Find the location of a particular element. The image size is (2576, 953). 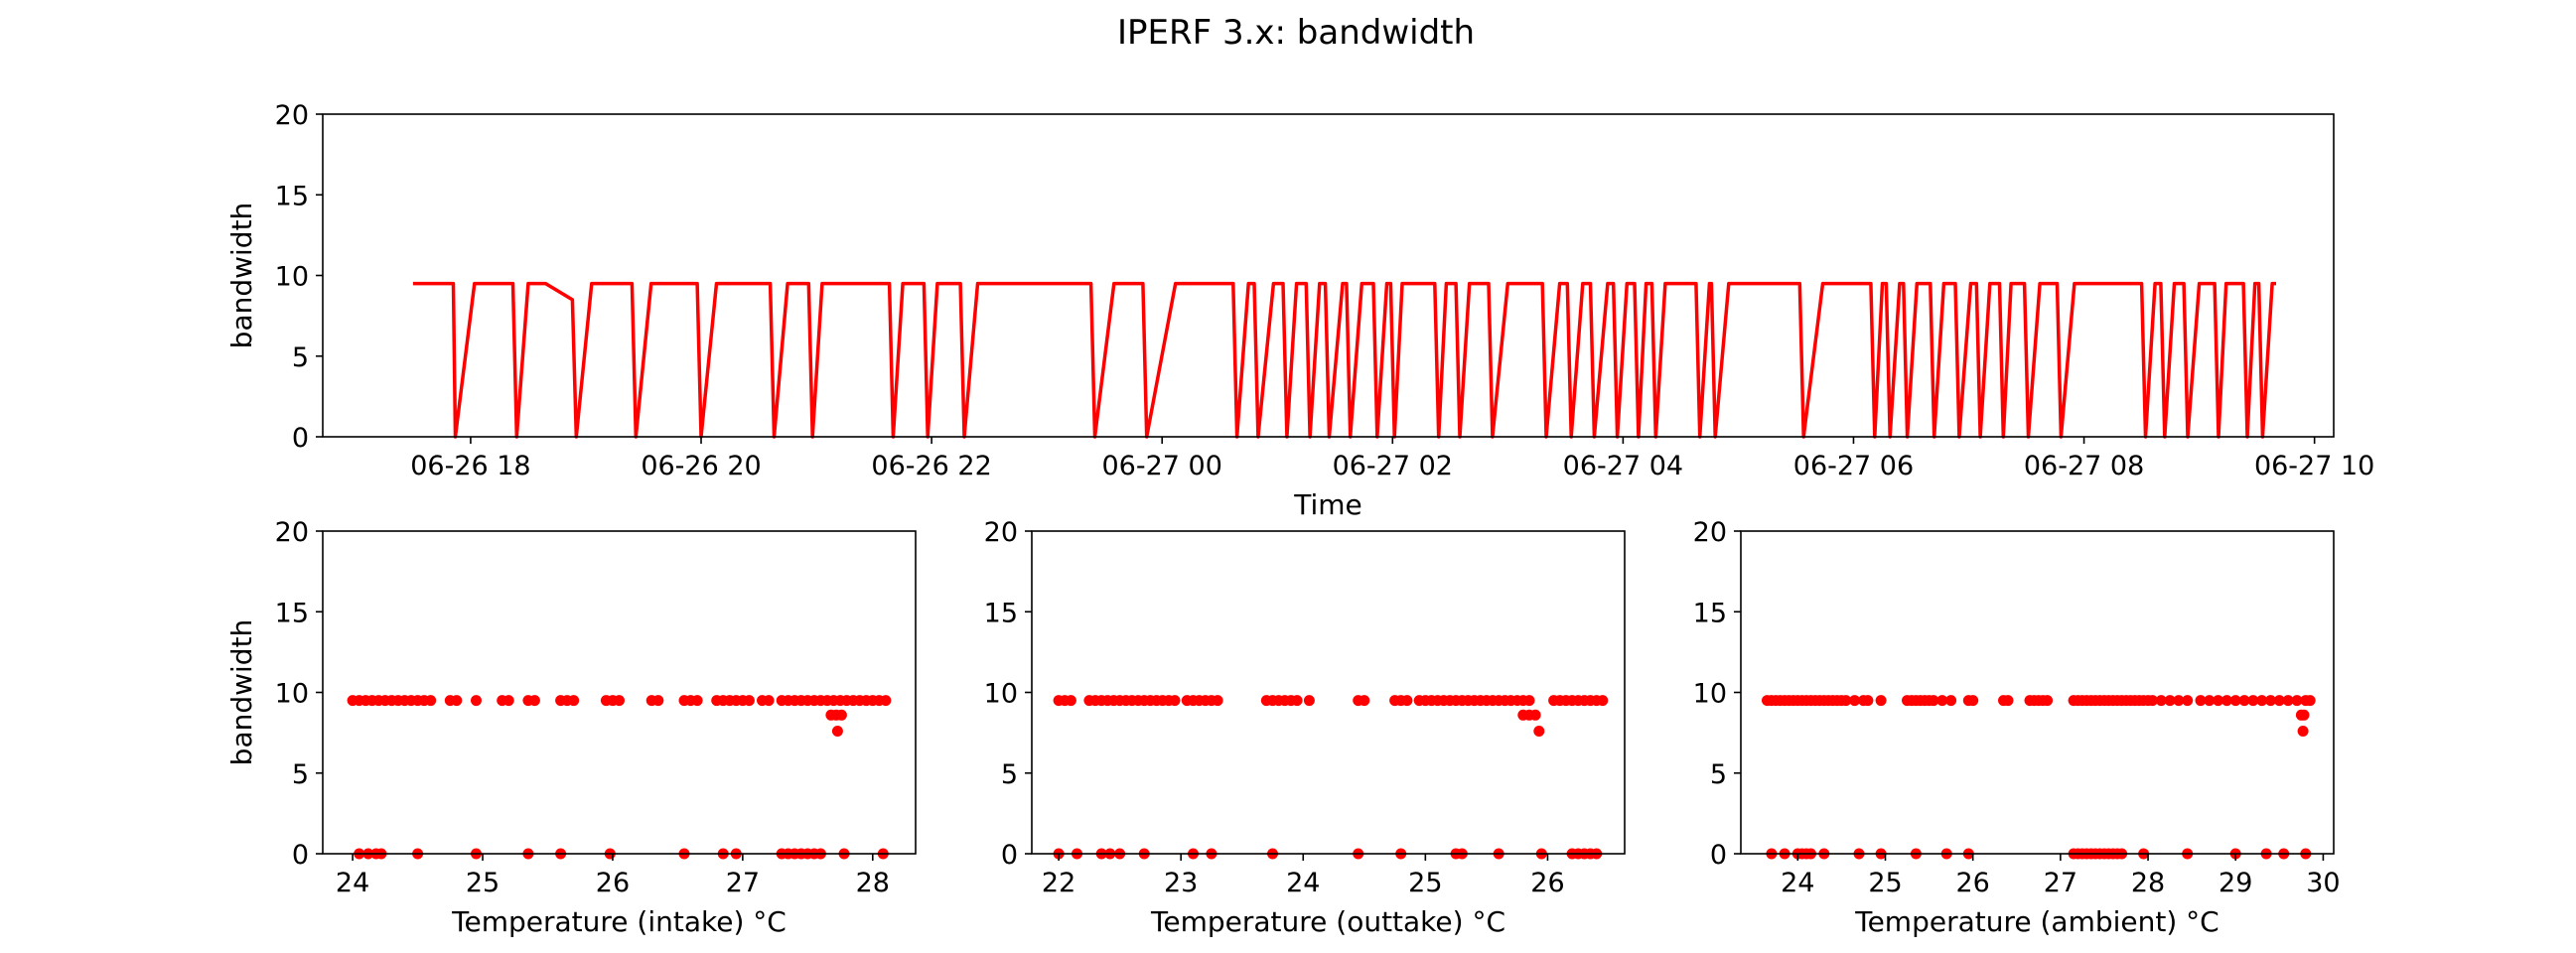

x-tick-label: 06-27 08 is located at coordinates (2084, 466).